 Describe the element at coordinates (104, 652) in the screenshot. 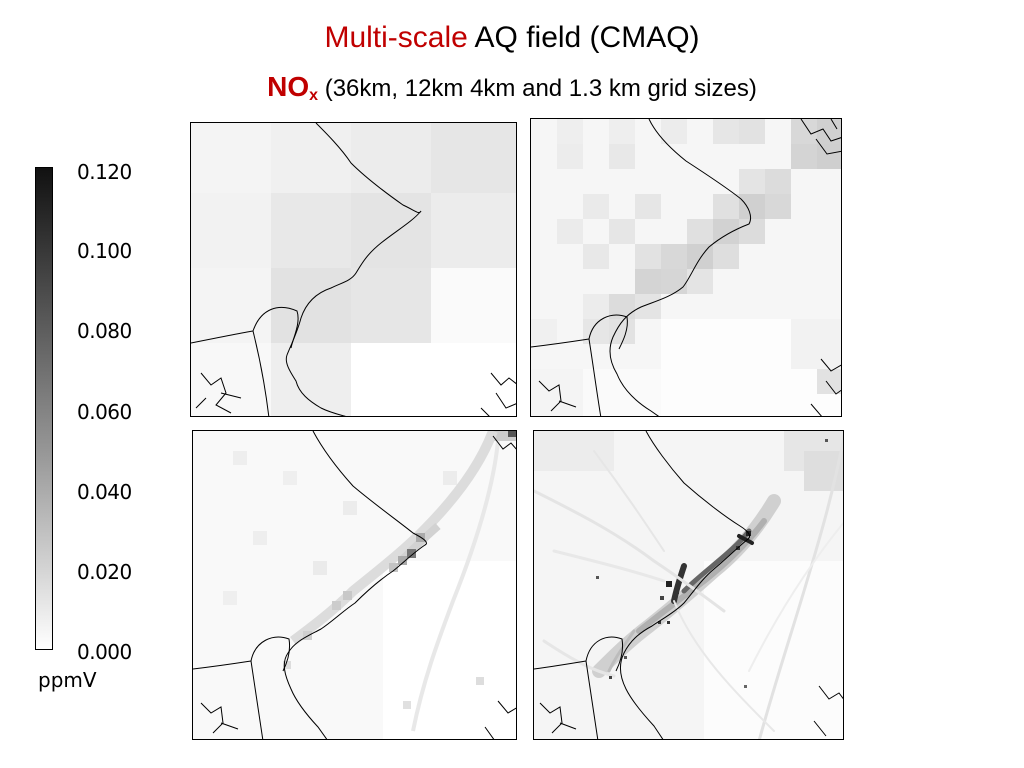

I see `colorbar-tick-label: 0.000` at that location.